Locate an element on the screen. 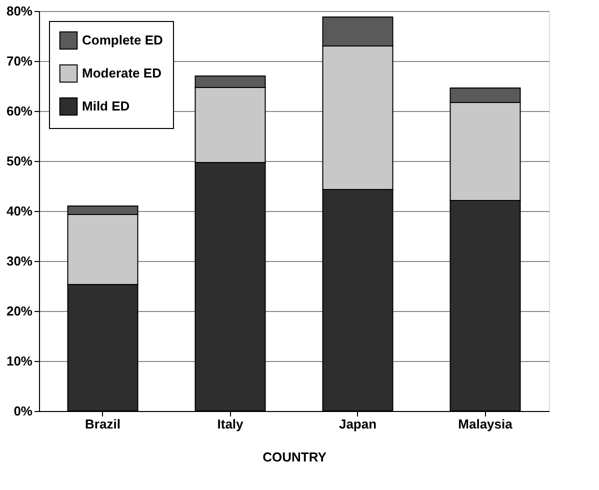 Image resolution: width=599 pixels, height=490 pixels. y-tick-label: 30% is located at coordinates (19, 261).